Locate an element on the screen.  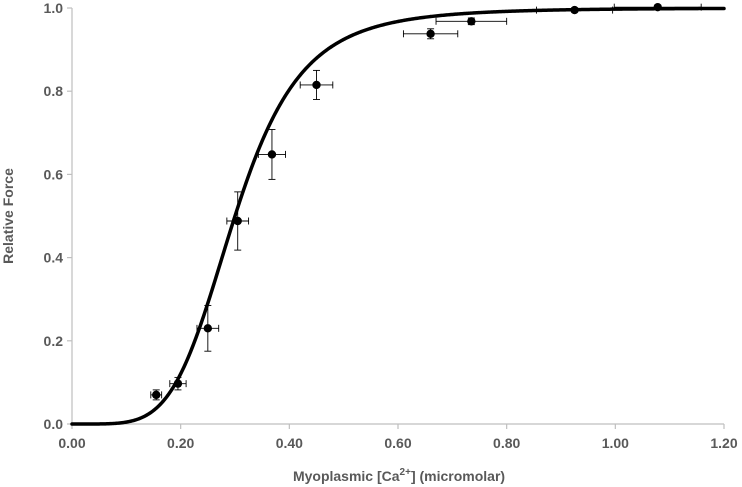
y-tick-label: 0.2 is located at coordinates (54, 341).